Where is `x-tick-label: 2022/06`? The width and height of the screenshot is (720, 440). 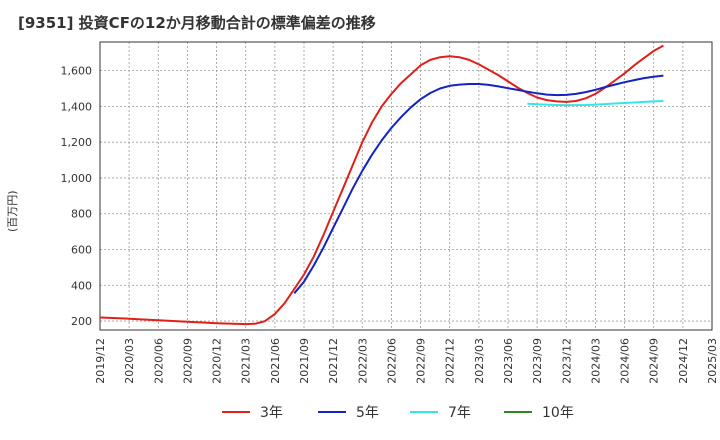 x-tick-label: 2022/06 is located at coordinates (391, 361).